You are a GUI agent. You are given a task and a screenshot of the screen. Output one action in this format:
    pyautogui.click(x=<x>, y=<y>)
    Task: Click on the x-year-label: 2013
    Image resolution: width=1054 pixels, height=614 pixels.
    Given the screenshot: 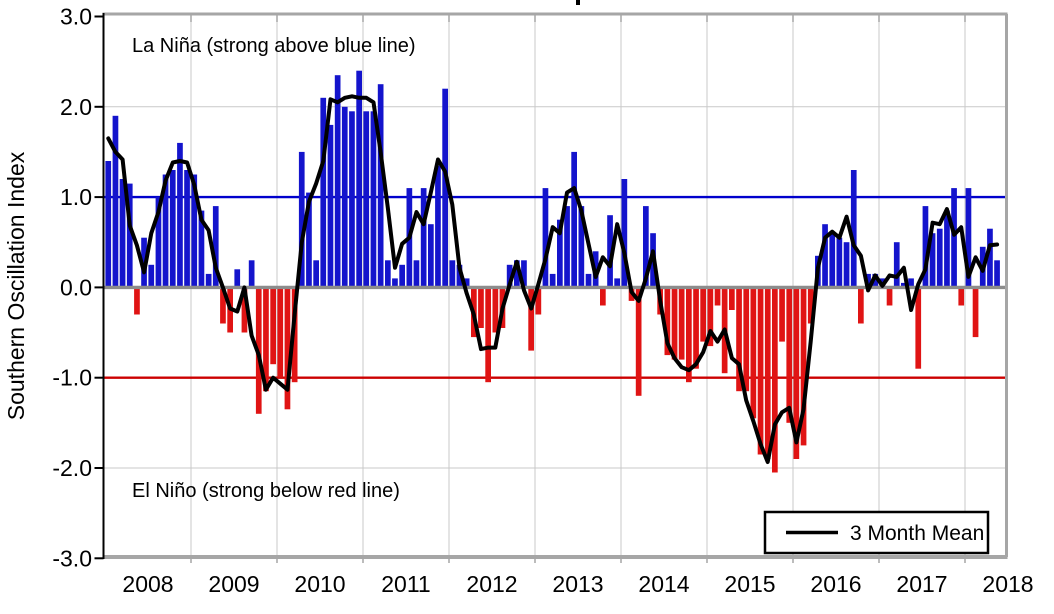 What is the action you would take?
    pyautogui.click(x=577, y=584)
    